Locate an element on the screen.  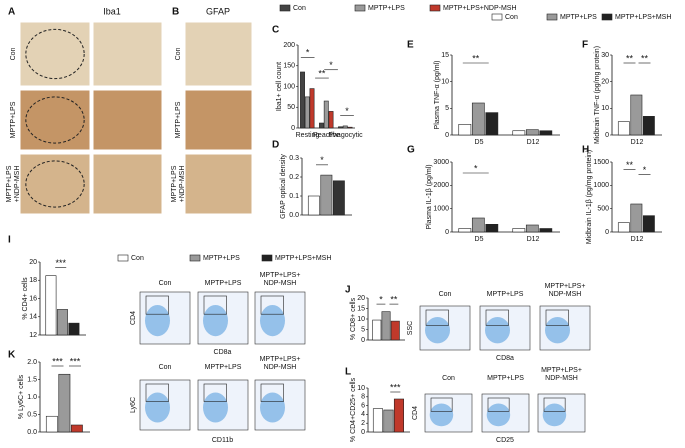
panel-label: J is located at coordinates (348, 290).